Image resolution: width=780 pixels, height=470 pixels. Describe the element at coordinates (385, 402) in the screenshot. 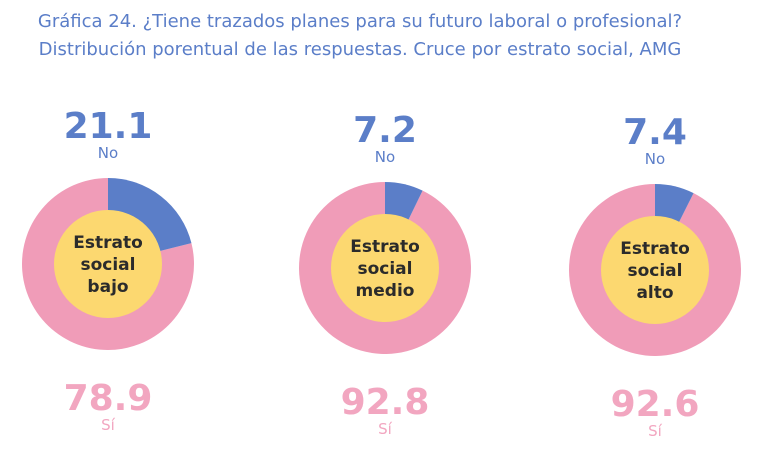

I see `si-value-label: 92.8` at that location.